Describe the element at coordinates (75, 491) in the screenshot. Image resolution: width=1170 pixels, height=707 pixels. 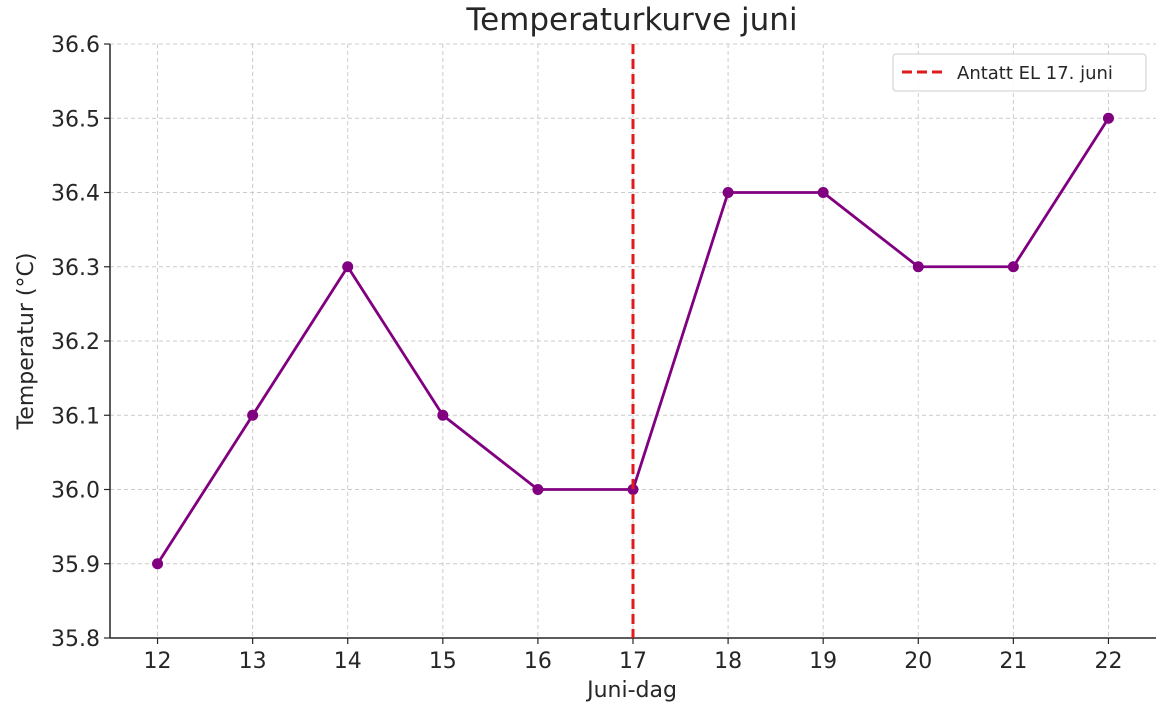
I see `y-tick-label: 36.0` at that location.